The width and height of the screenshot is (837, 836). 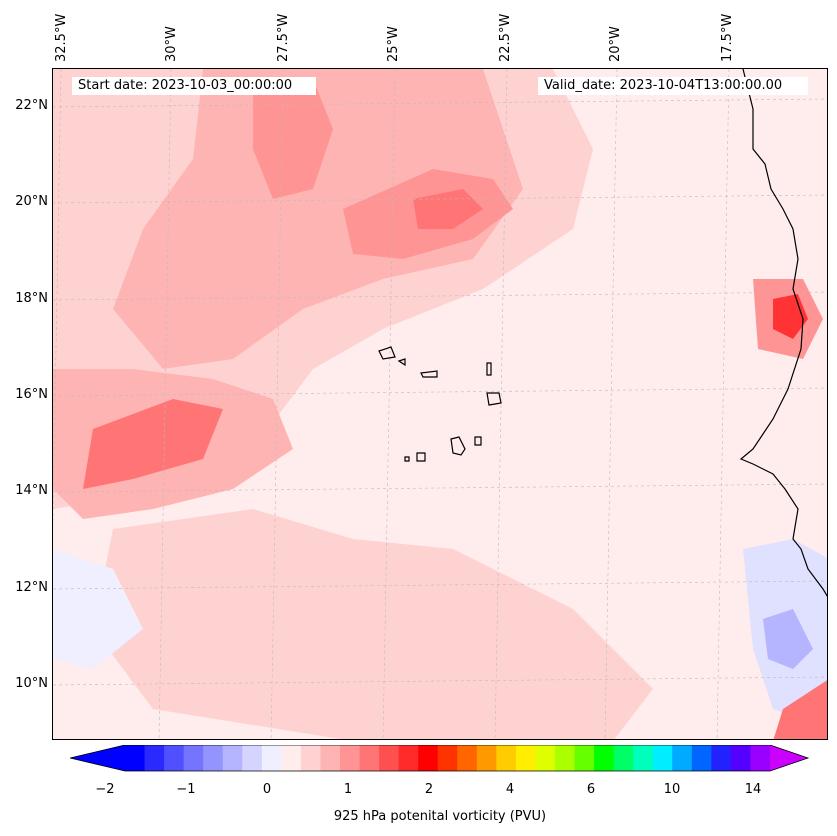 I want to click on island-maio, so click(x=478, y=441).